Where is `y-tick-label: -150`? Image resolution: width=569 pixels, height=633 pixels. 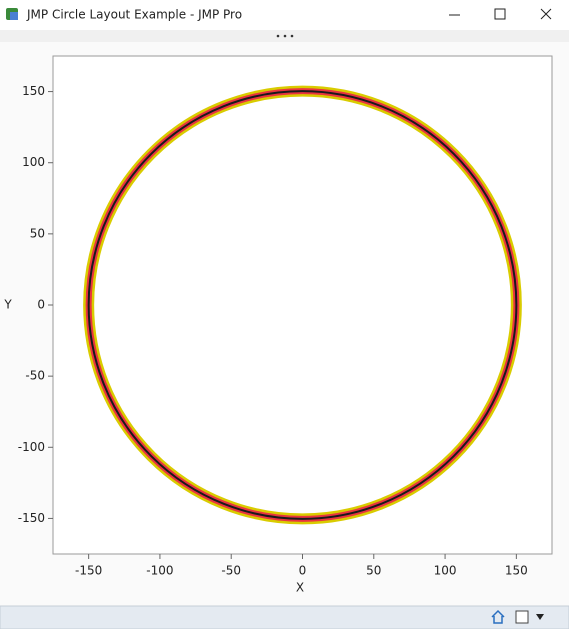
y-tick-label: -150 is located at coordinates (31, 518).